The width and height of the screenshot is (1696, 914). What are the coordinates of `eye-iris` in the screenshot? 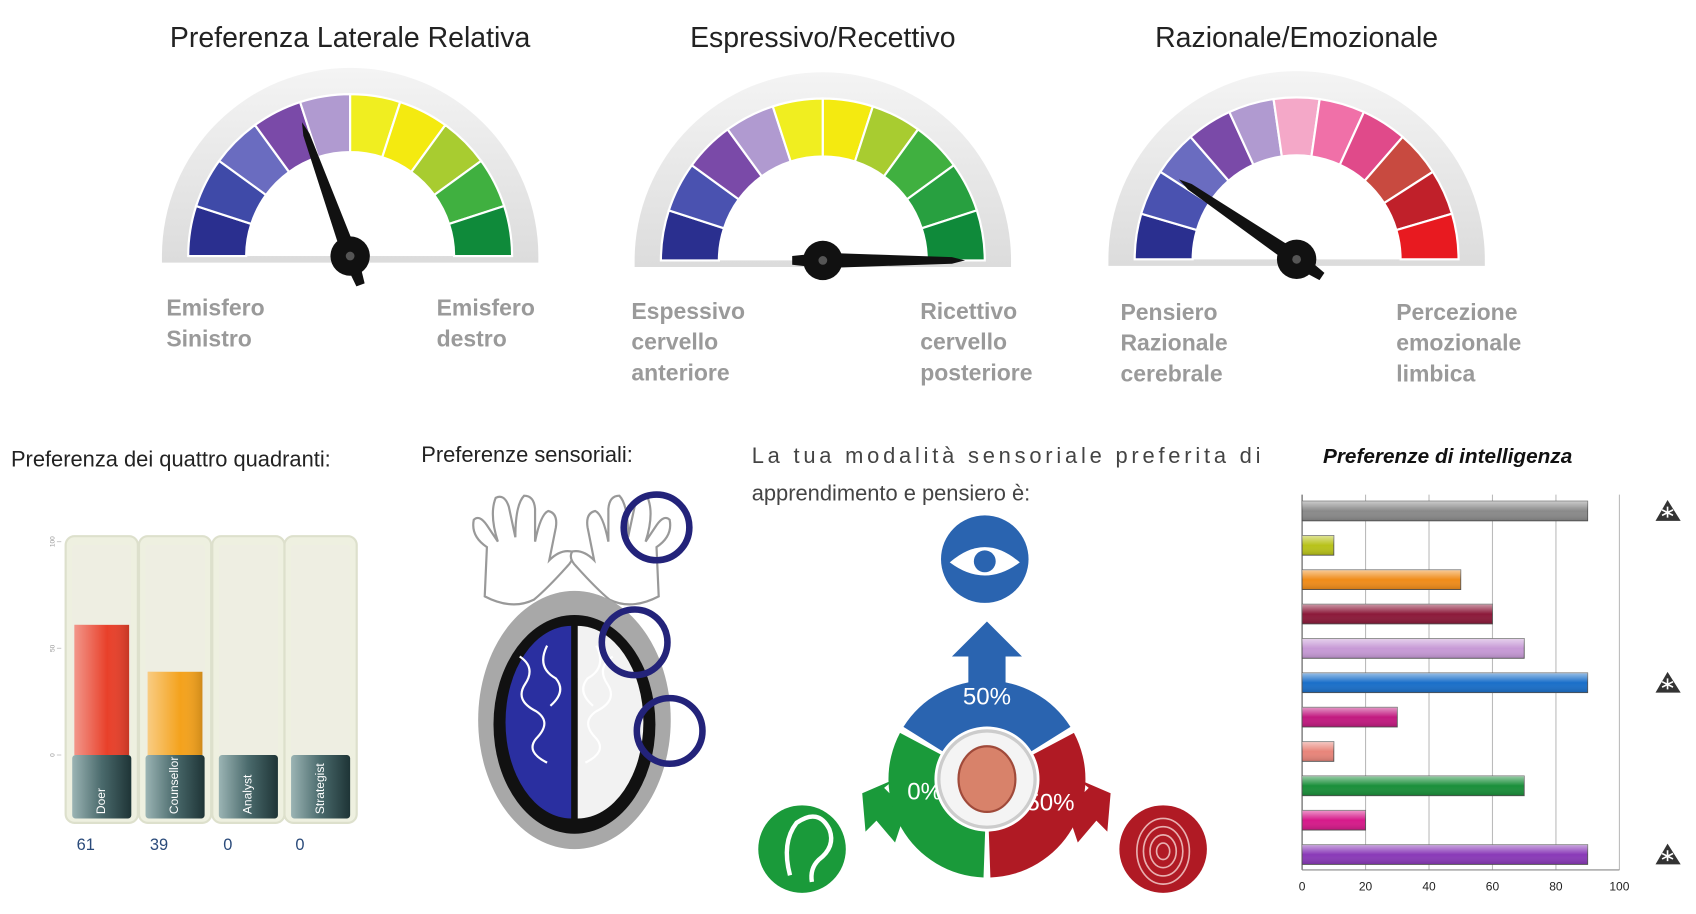 It's located at (984, 561).